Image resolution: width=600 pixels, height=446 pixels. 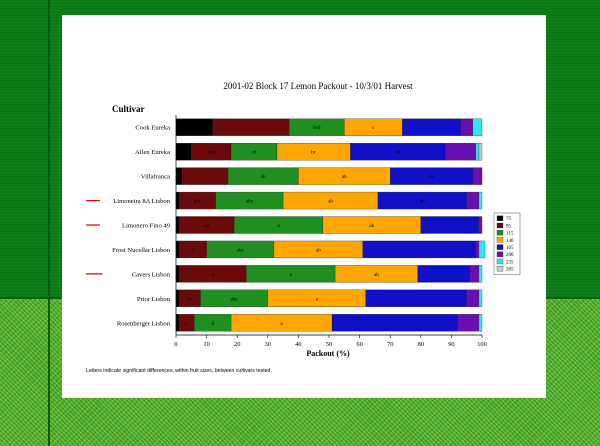 What do you see at coordinates (507, 243) in the screenshot?
I see `legend: 75 95 115 140 165 200 235 285` at bounding box center [507, 243].